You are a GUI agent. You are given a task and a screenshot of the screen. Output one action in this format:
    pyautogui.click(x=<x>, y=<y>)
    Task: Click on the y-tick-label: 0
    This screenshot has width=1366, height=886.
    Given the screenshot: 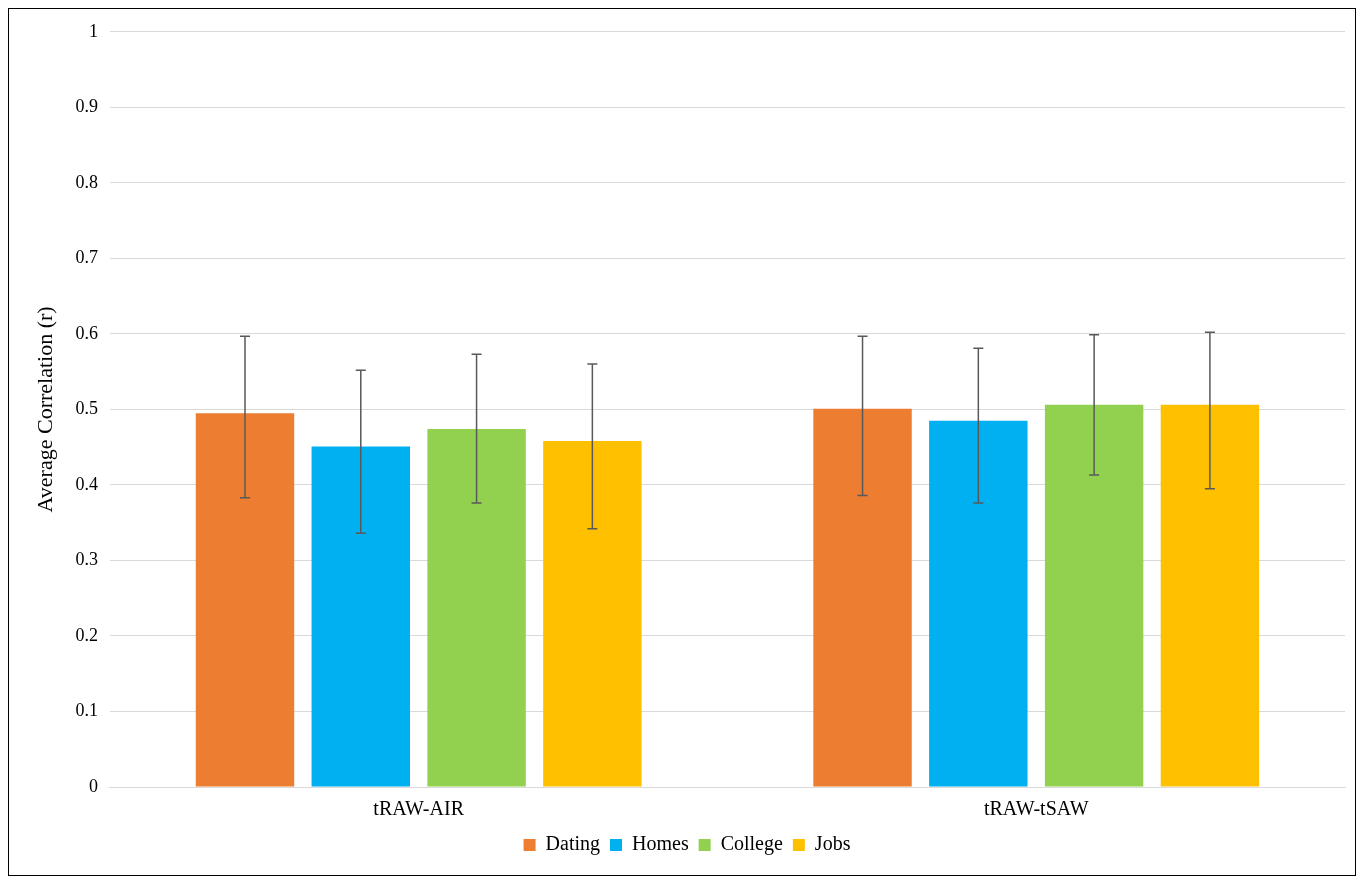 What is the action you would take?
    pyautogui.click(x=93, y=785)
    